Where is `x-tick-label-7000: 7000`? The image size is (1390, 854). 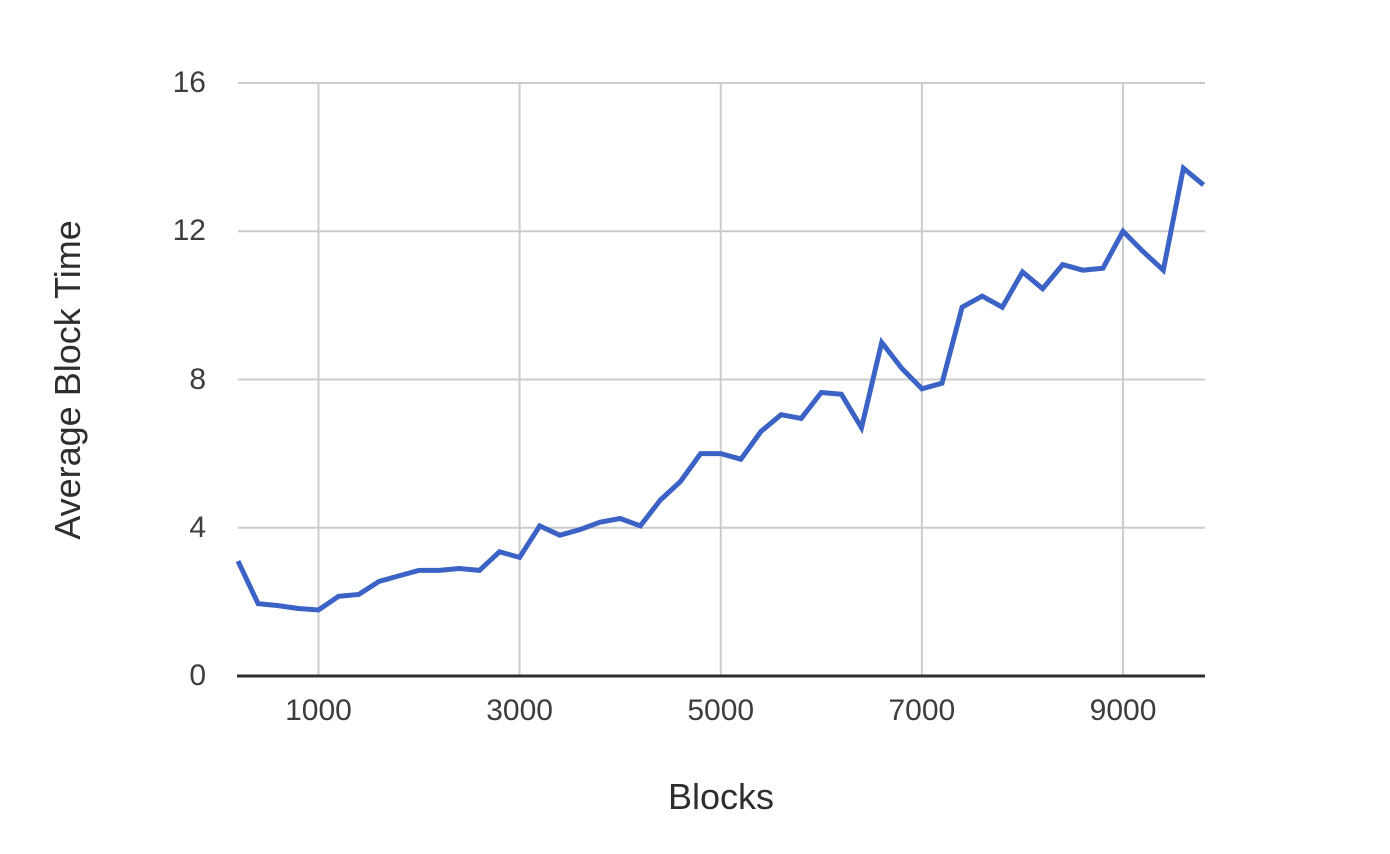 x-tick-label-7000: 7000 is located at coordinates (922, 710).